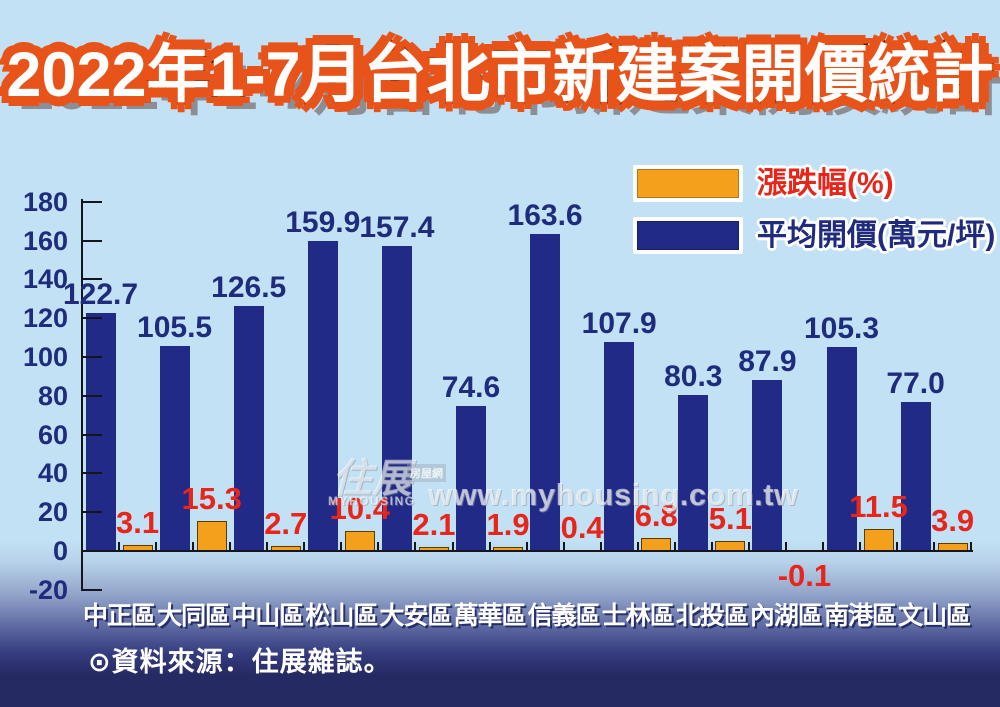 The image size is (1000, 707). I want to click on source-note: ⊙資料來源：住展雜誌。, so click(240, 662).